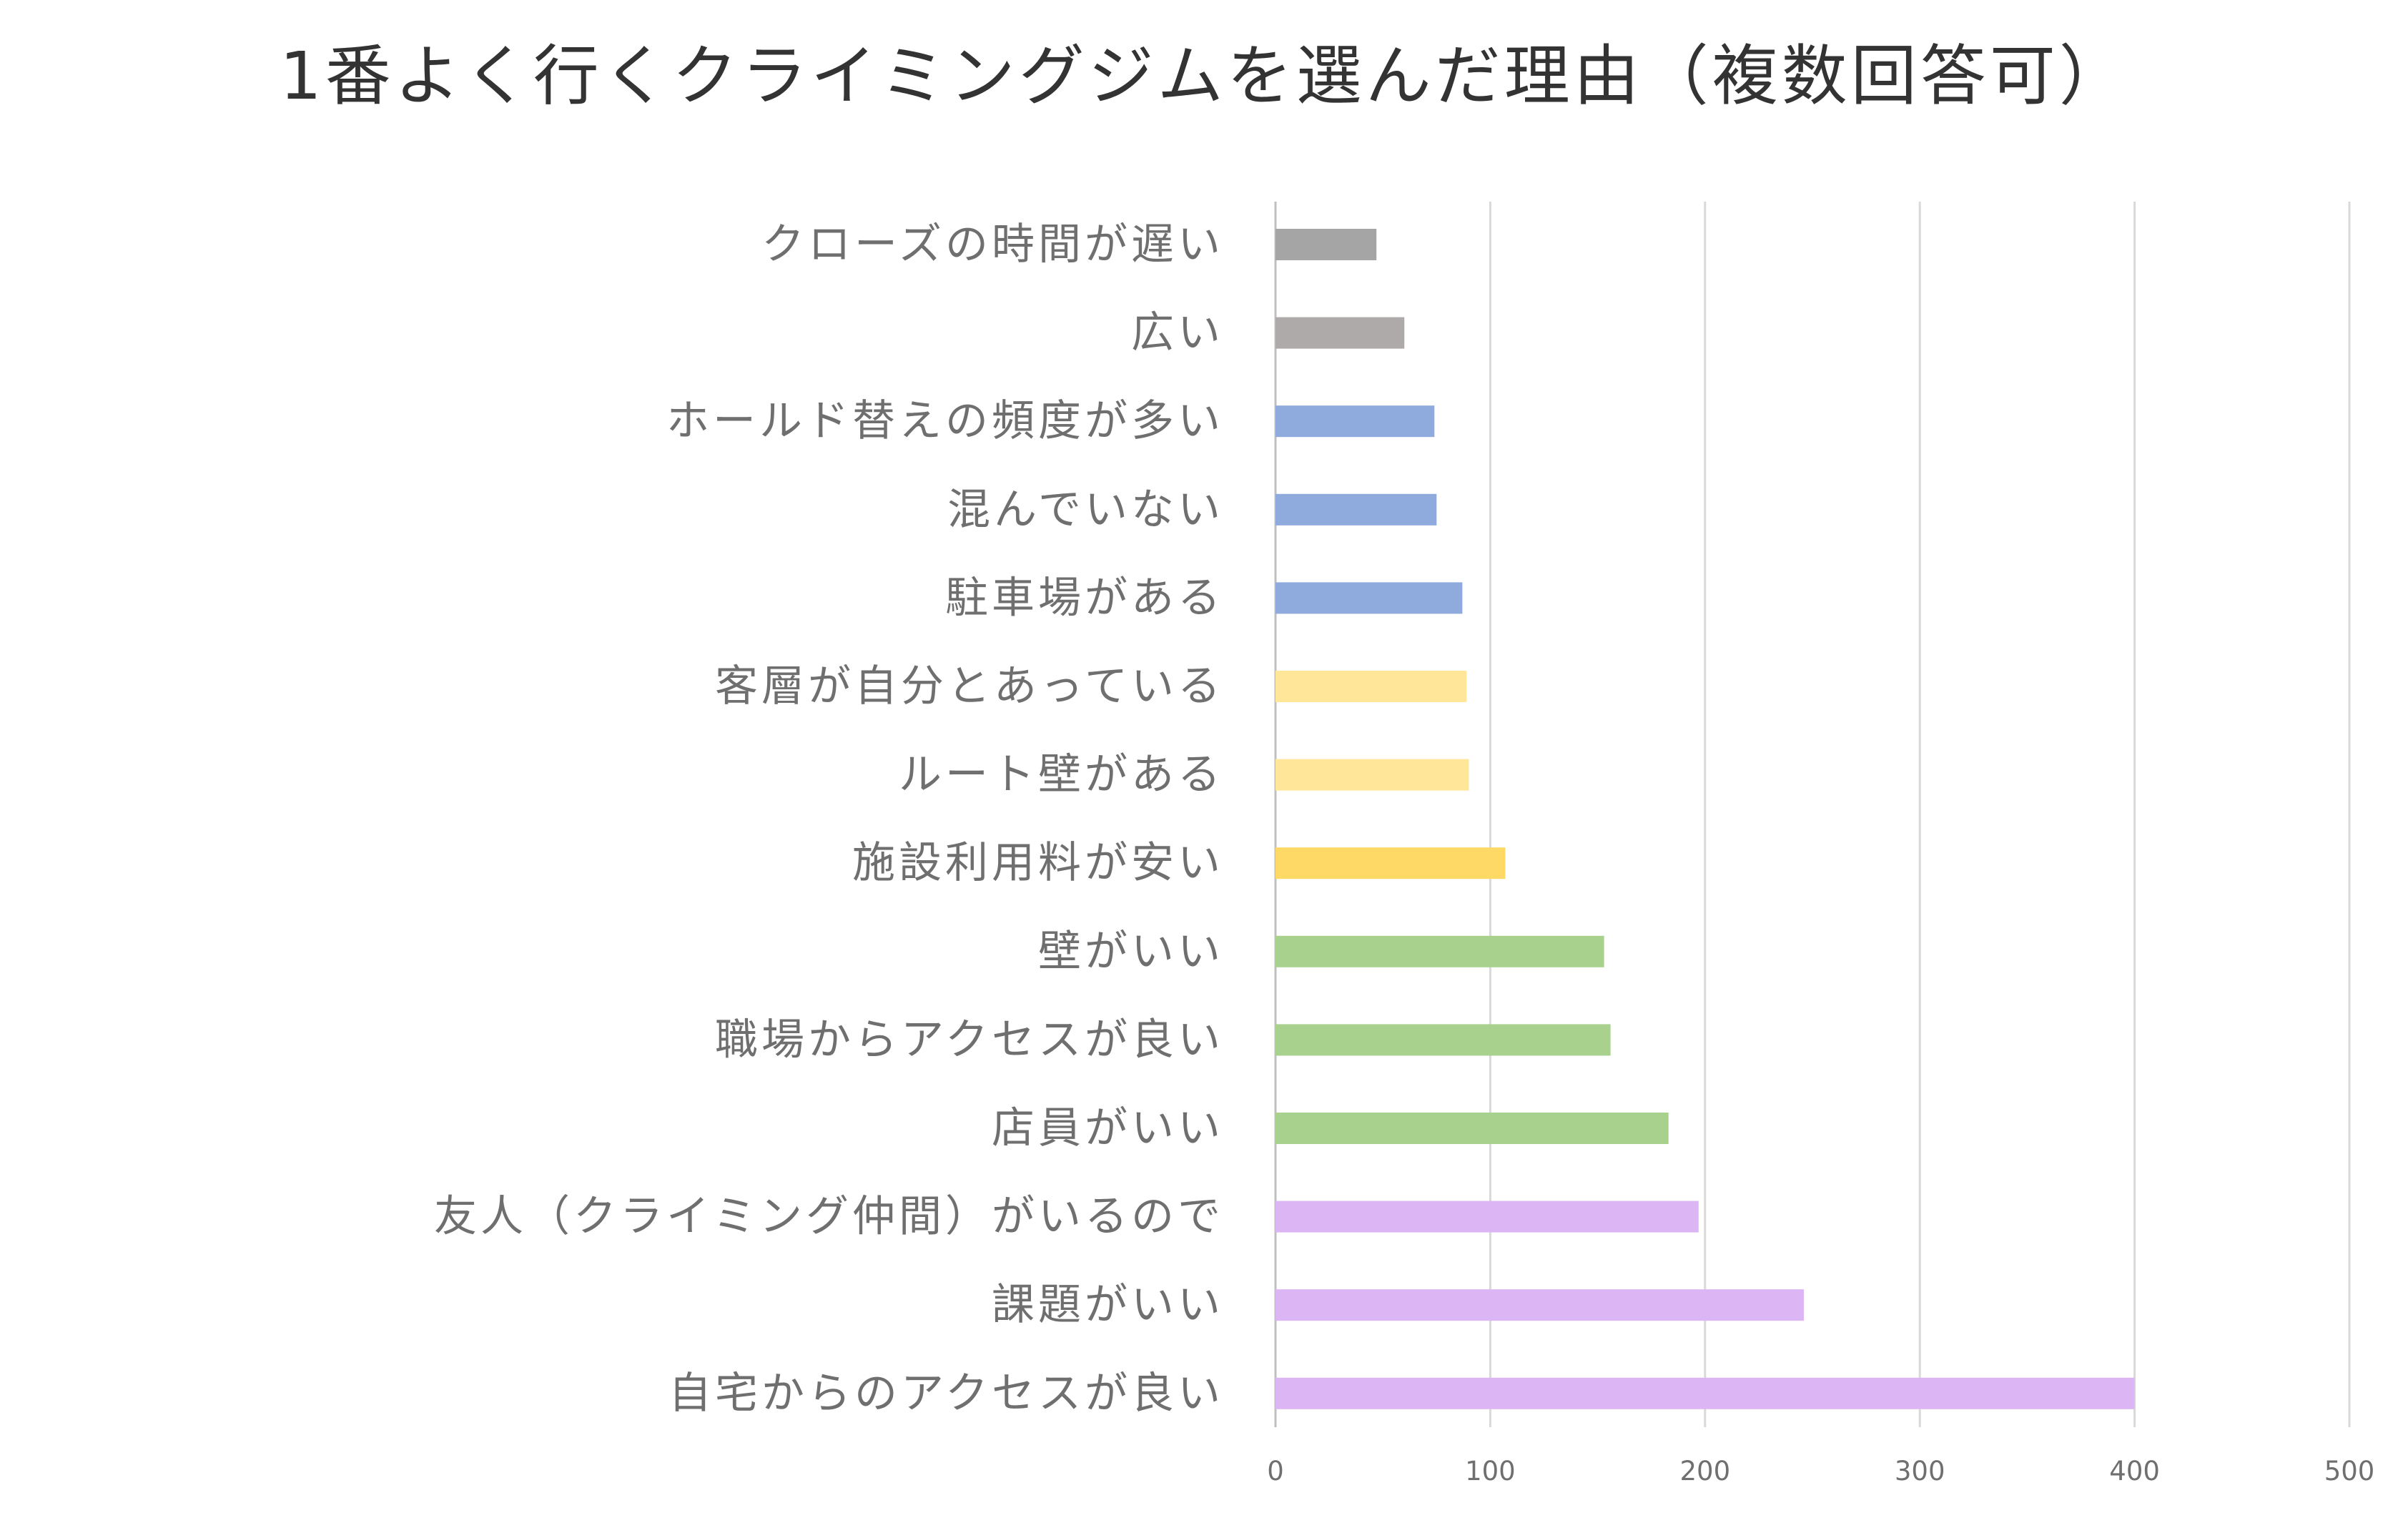  What do you see at coordinates (1061, 775) in the screenshot?
I see `category-label: ルート壁がある` at bounding box center [1061, 775].